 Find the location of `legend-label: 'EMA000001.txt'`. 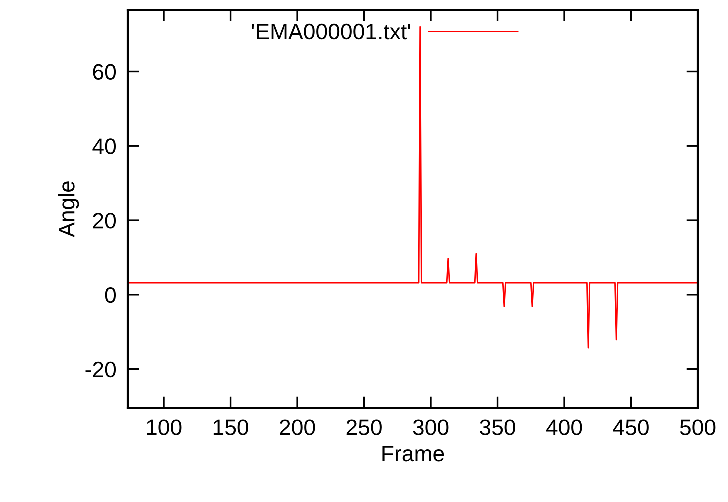

legend-label: 'EMA000001.txt' is located at coordinates (331, 32).